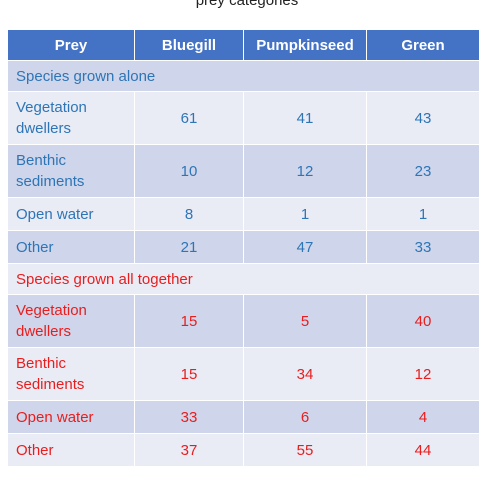 The height and width of the screenshot is (498, 494). I want to click on value-green: 40, so click(423, 321).